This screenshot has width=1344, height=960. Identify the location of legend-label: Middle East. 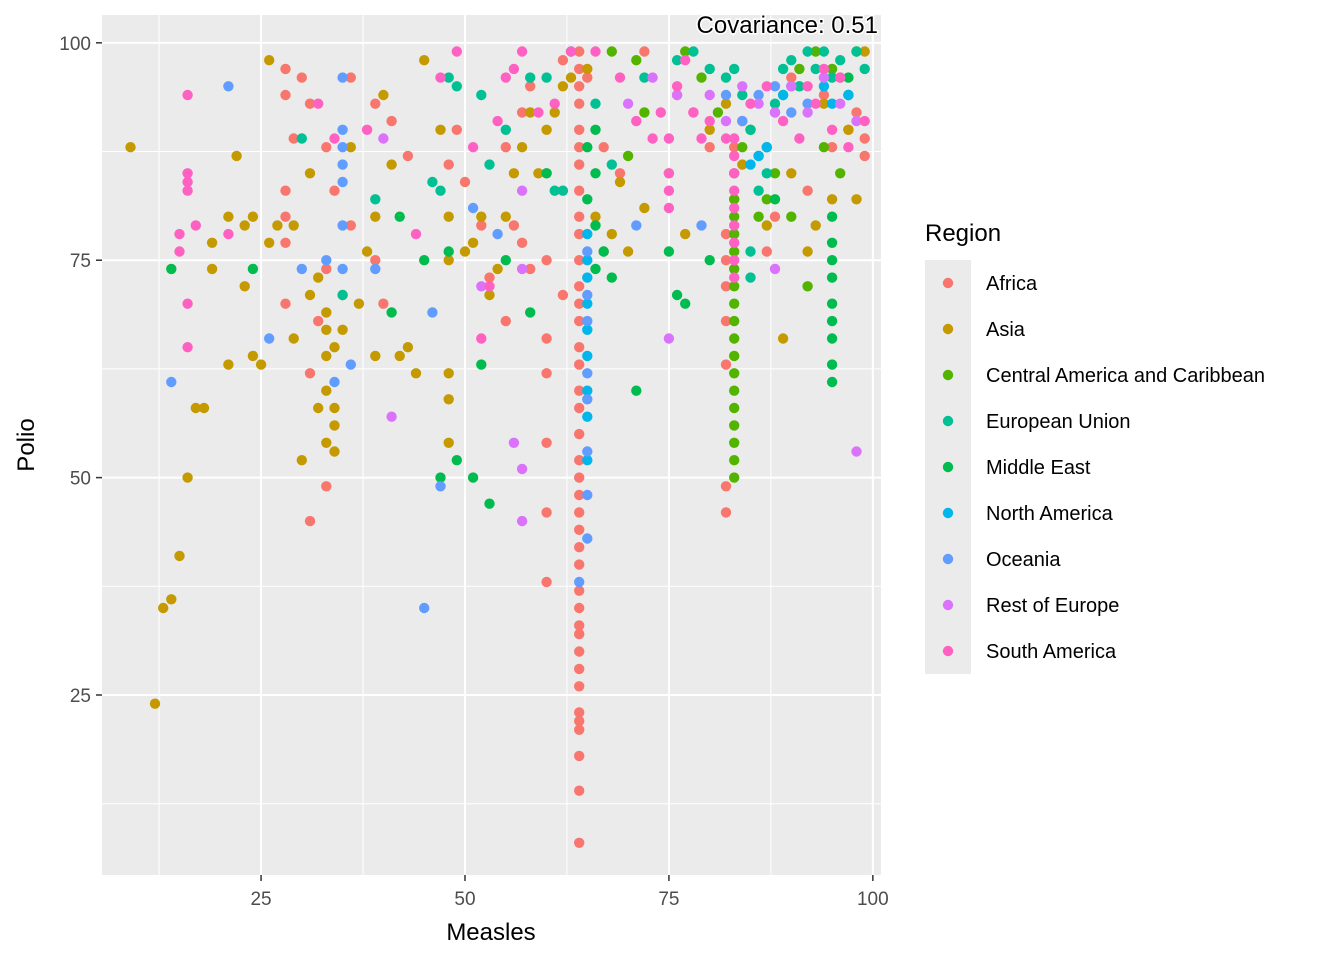
(1038, 468).